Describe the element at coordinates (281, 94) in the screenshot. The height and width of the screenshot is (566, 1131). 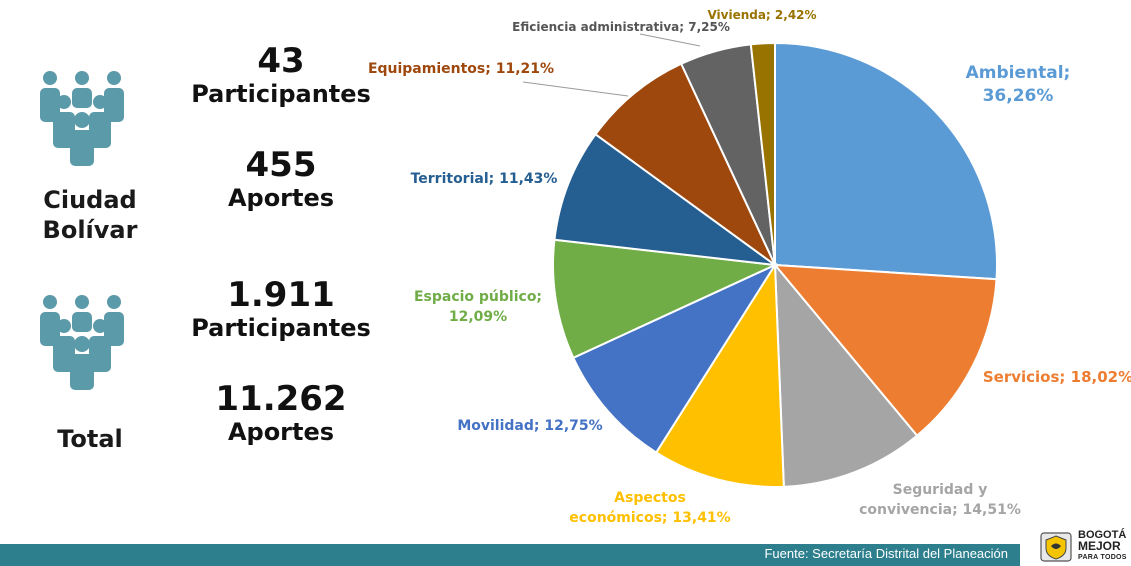
I see `local-participants-label: Participantes` at that location.